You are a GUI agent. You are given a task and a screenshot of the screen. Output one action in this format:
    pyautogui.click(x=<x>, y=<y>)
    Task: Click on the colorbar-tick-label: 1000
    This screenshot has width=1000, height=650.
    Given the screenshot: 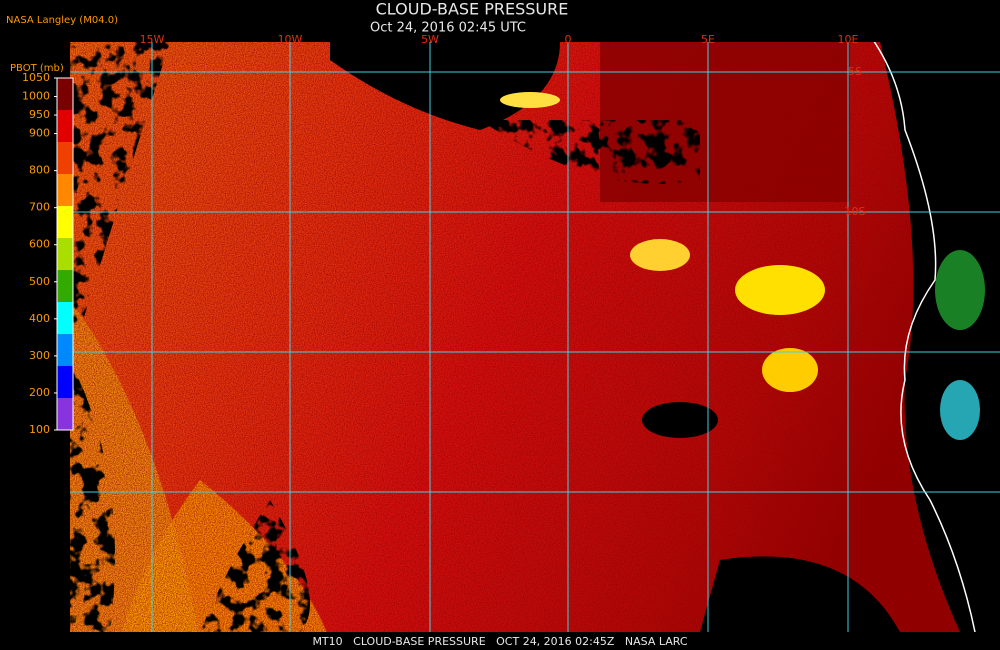 What is the action you would take?
    pyautogui.click(x=36, y=96)
    